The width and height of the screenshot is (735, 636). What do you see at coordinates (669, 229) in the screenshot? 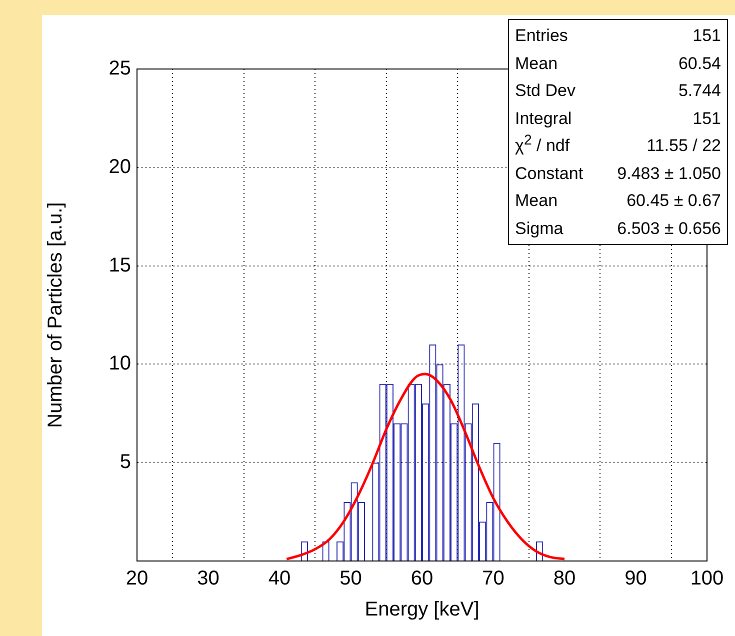
I see `annotation: 6.503 ± 0.656` at bounding box center [669, 229].